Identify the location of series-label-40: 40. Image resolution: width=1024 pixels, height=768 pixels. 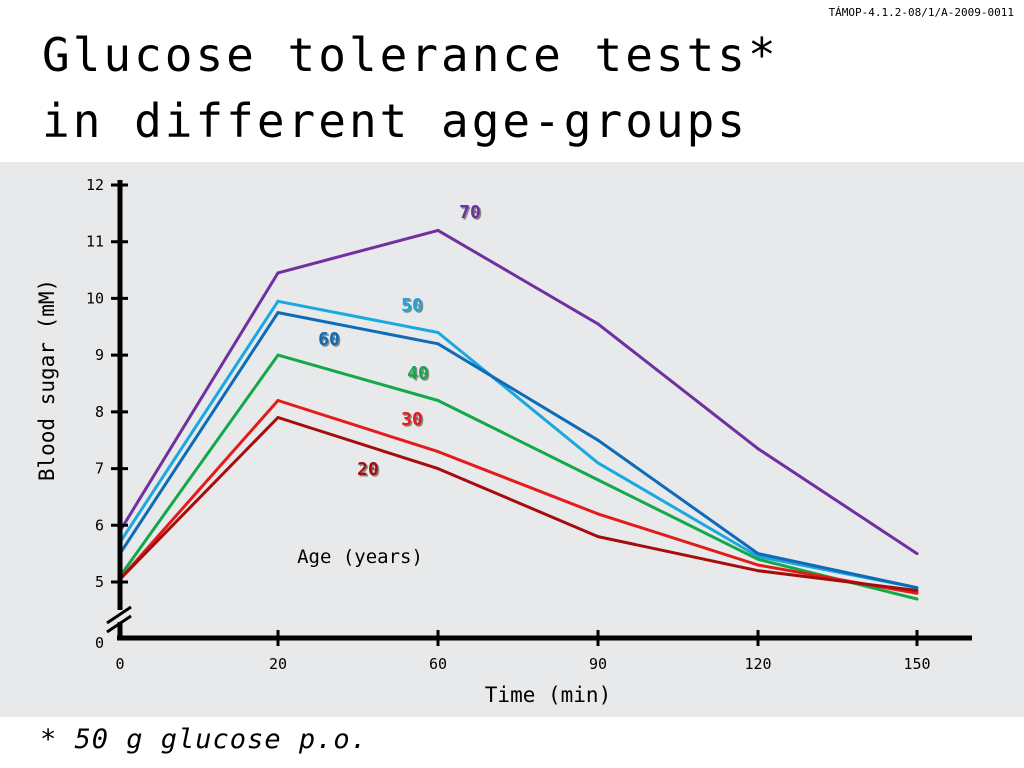
(418, 373).